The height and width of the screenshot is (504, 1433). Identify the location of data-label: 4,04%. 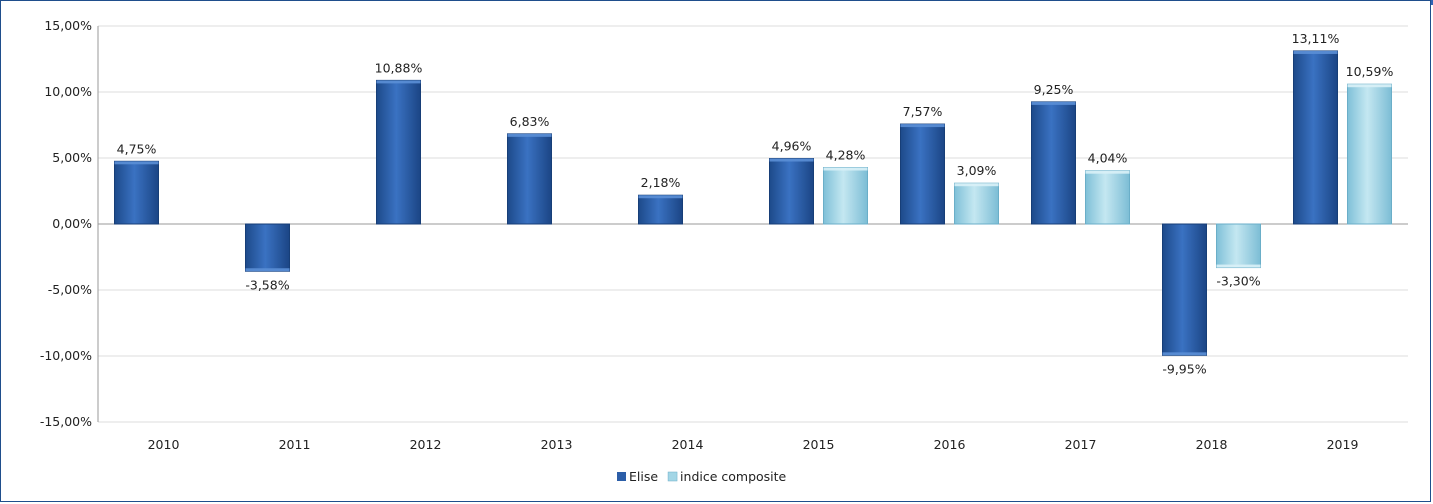
(1108, 158).